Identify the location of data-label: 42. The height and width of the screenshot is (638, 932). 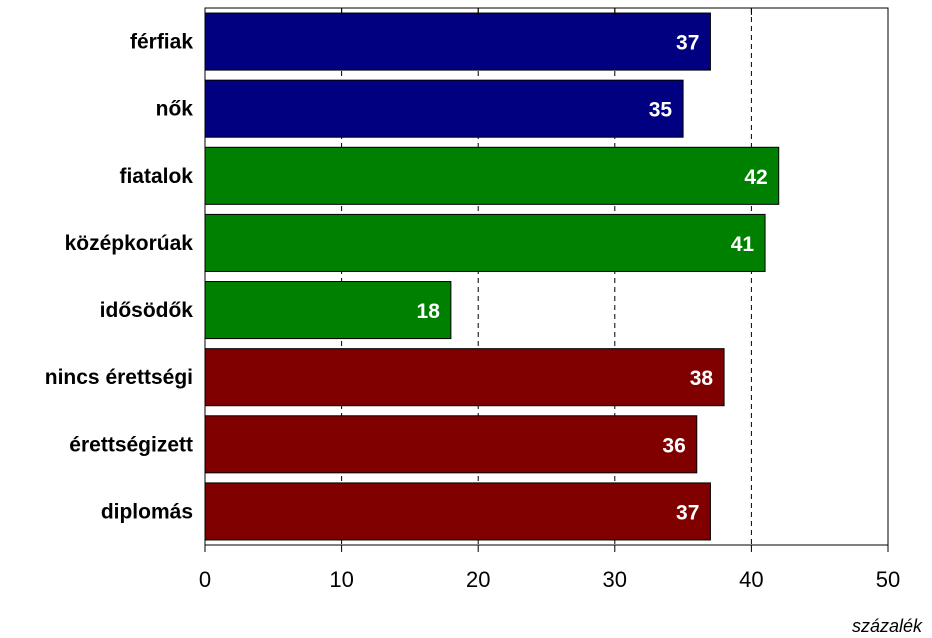
(755, 177).